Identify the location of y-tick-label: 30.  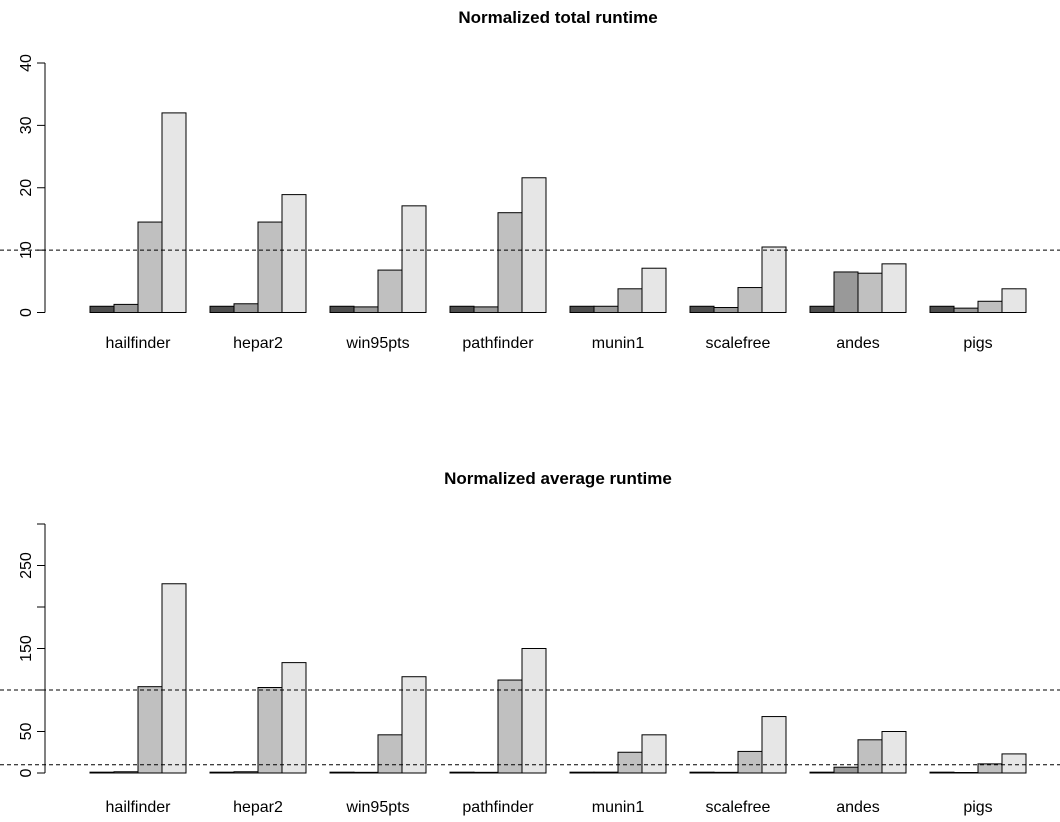
(26, 125).